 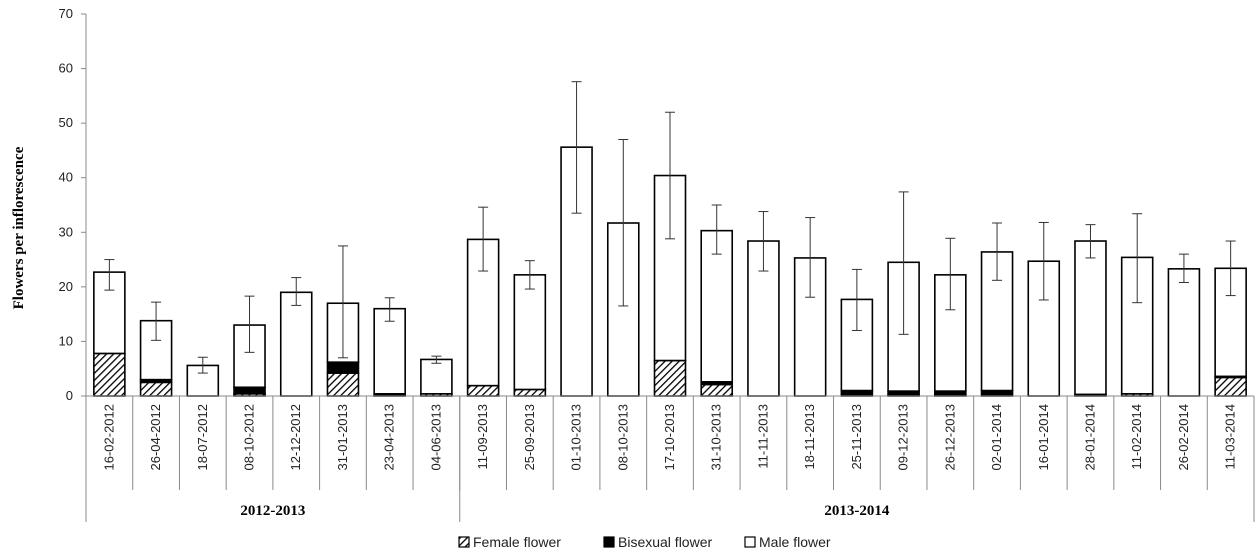 What do you see at coordinates (19, 227) in the screenshot?
I see `y-axis-title: Flowers per inflorescence` at bounding box center [19, 227].